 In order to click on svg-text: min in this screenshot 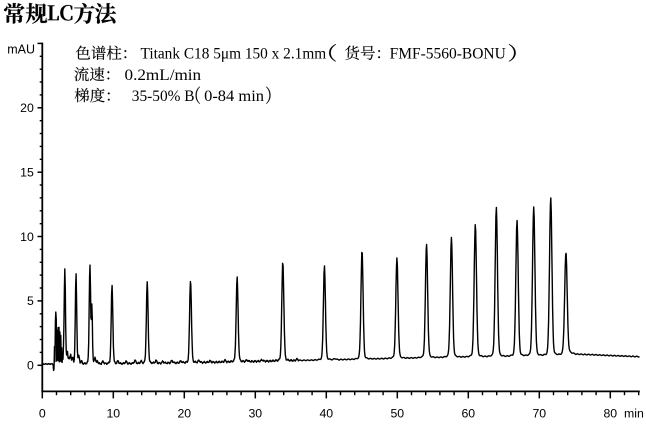, I will do `click(634, 414)`.